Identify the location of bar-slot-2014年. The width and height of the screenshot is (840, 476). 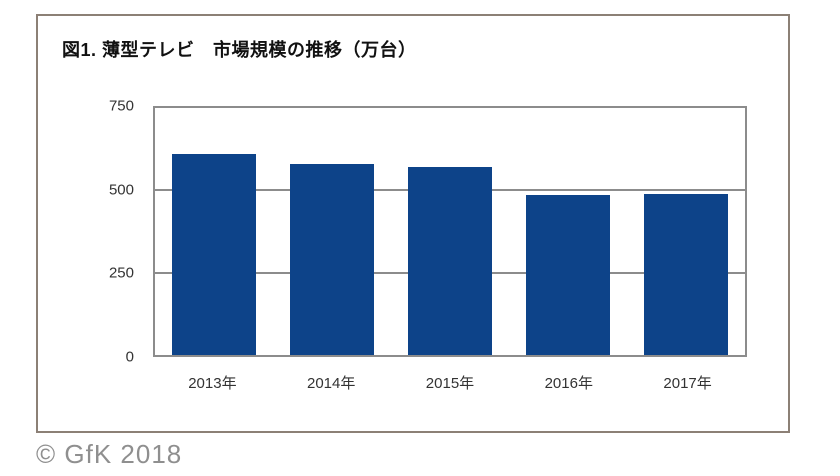
(332, 231).